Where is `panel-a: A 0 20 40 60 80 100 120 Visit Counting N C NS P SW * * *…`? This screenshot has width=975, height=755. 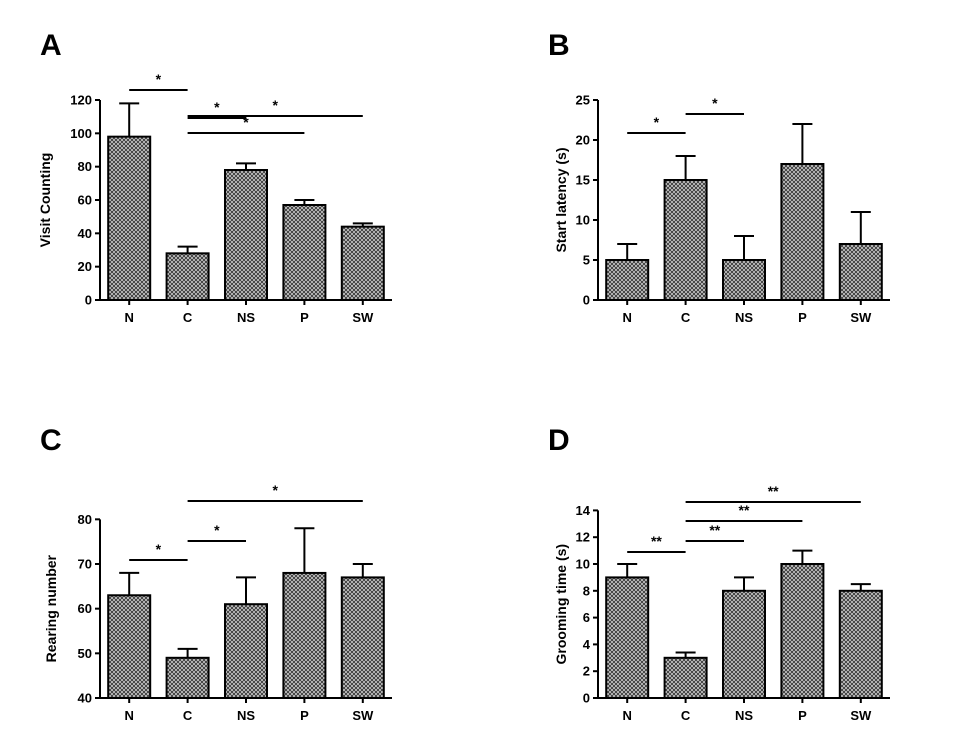
panel-a: A 0 20 40 60 80 100 120 Visit Counting N C NS P SW * * *… is located at coordinates (214, 177).